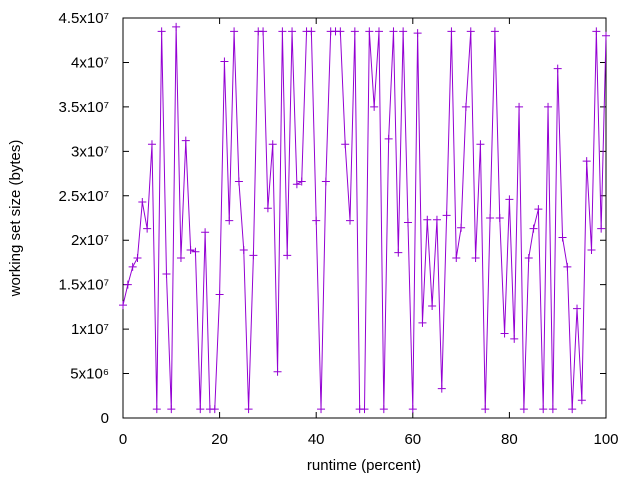  Describe the element at coordinates (84, 196) in the screenshot. I see `y-tick-label: 2.5x10⁷` at that location.